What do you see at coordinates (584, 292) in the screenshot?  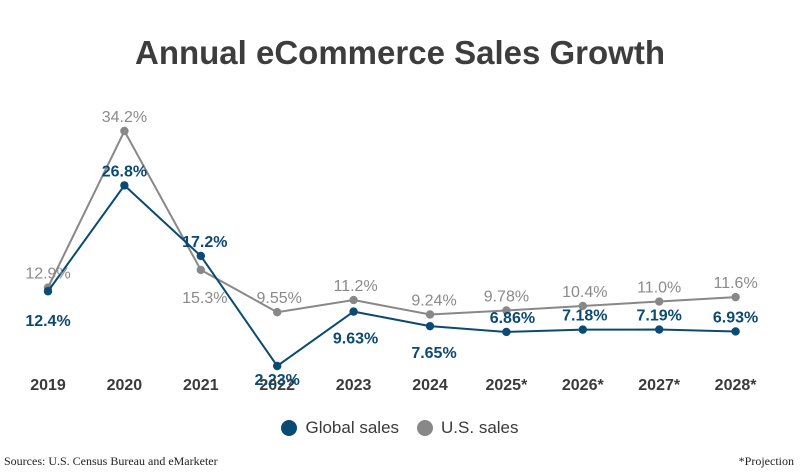 I see `data-label-us: 10.4%` at bounding box center [584, 292].